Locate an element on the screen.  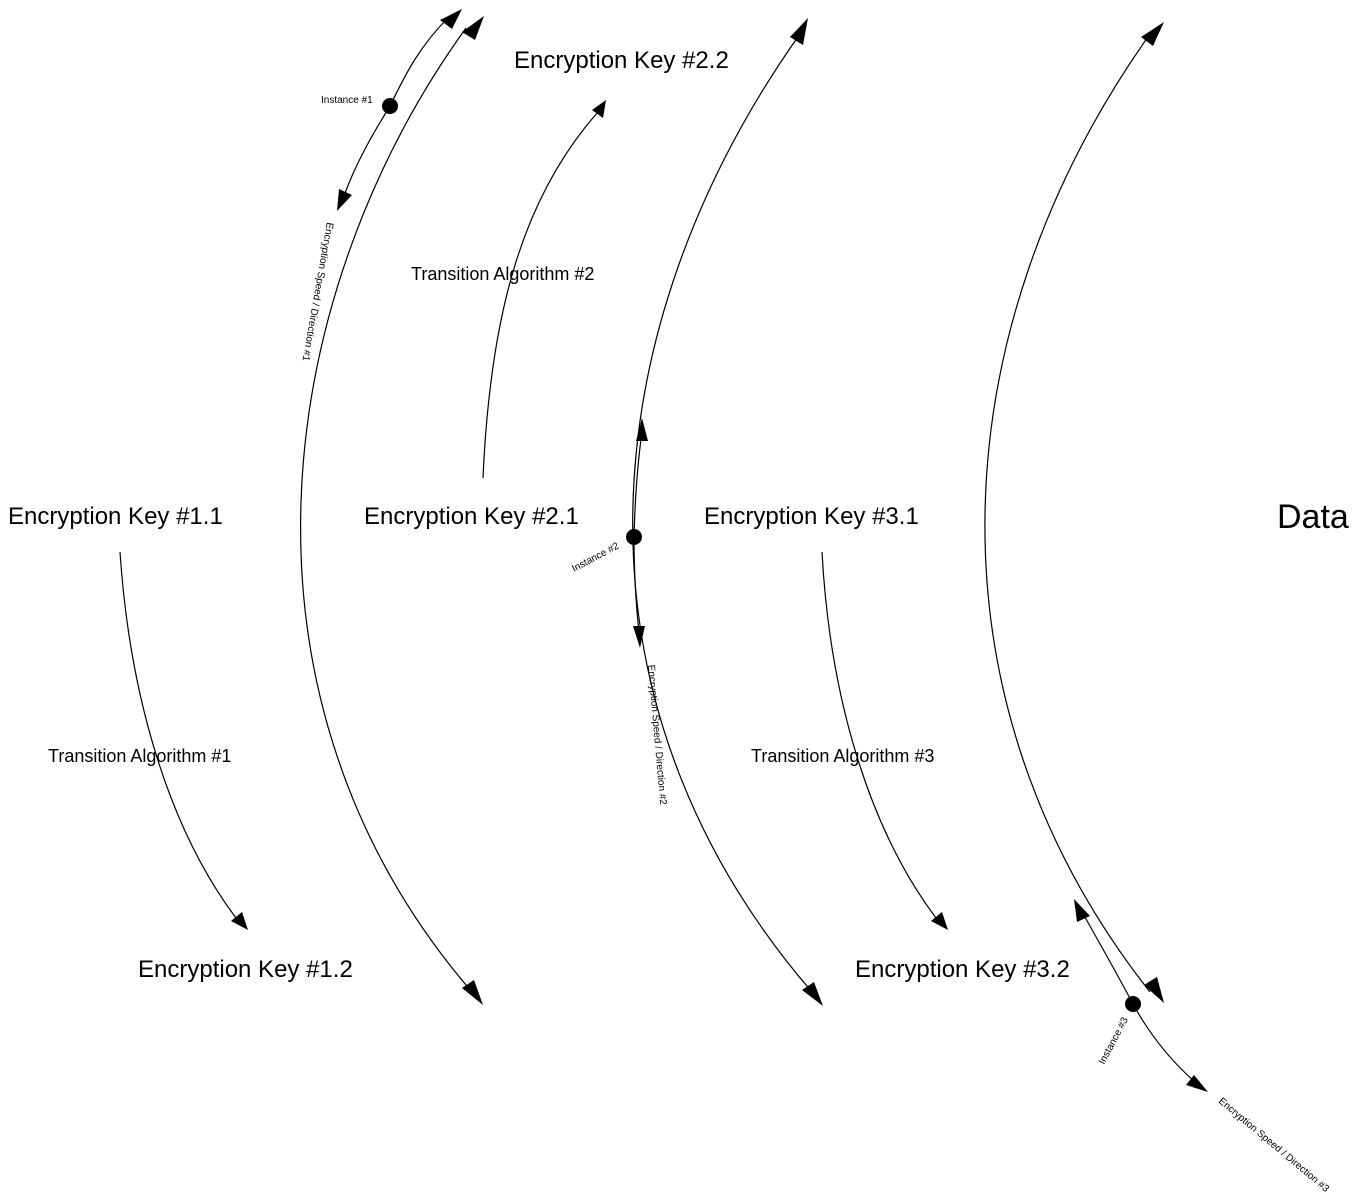
instance-3-arc-up is located at coordinates (1107, 958).